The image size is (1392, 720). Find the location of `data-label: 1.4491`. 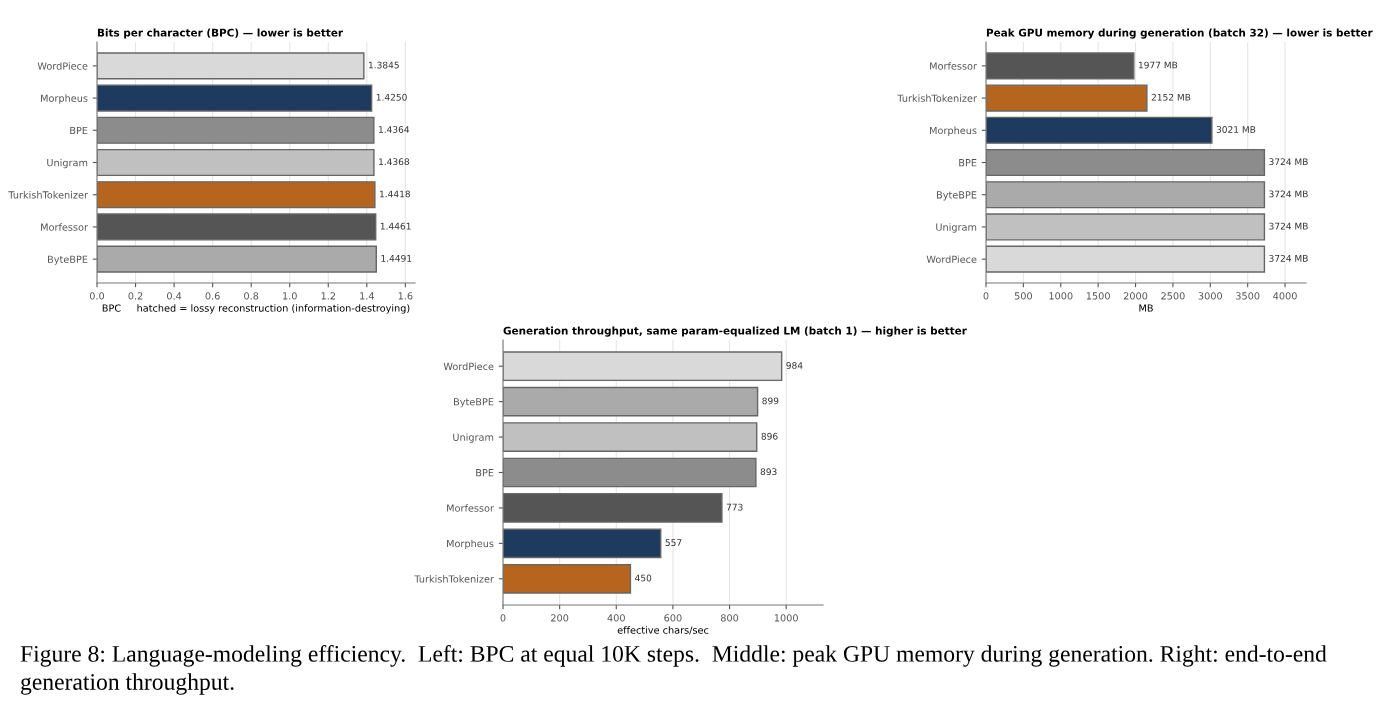

data-label: 1.4491 is located at coordinates (396, 258).